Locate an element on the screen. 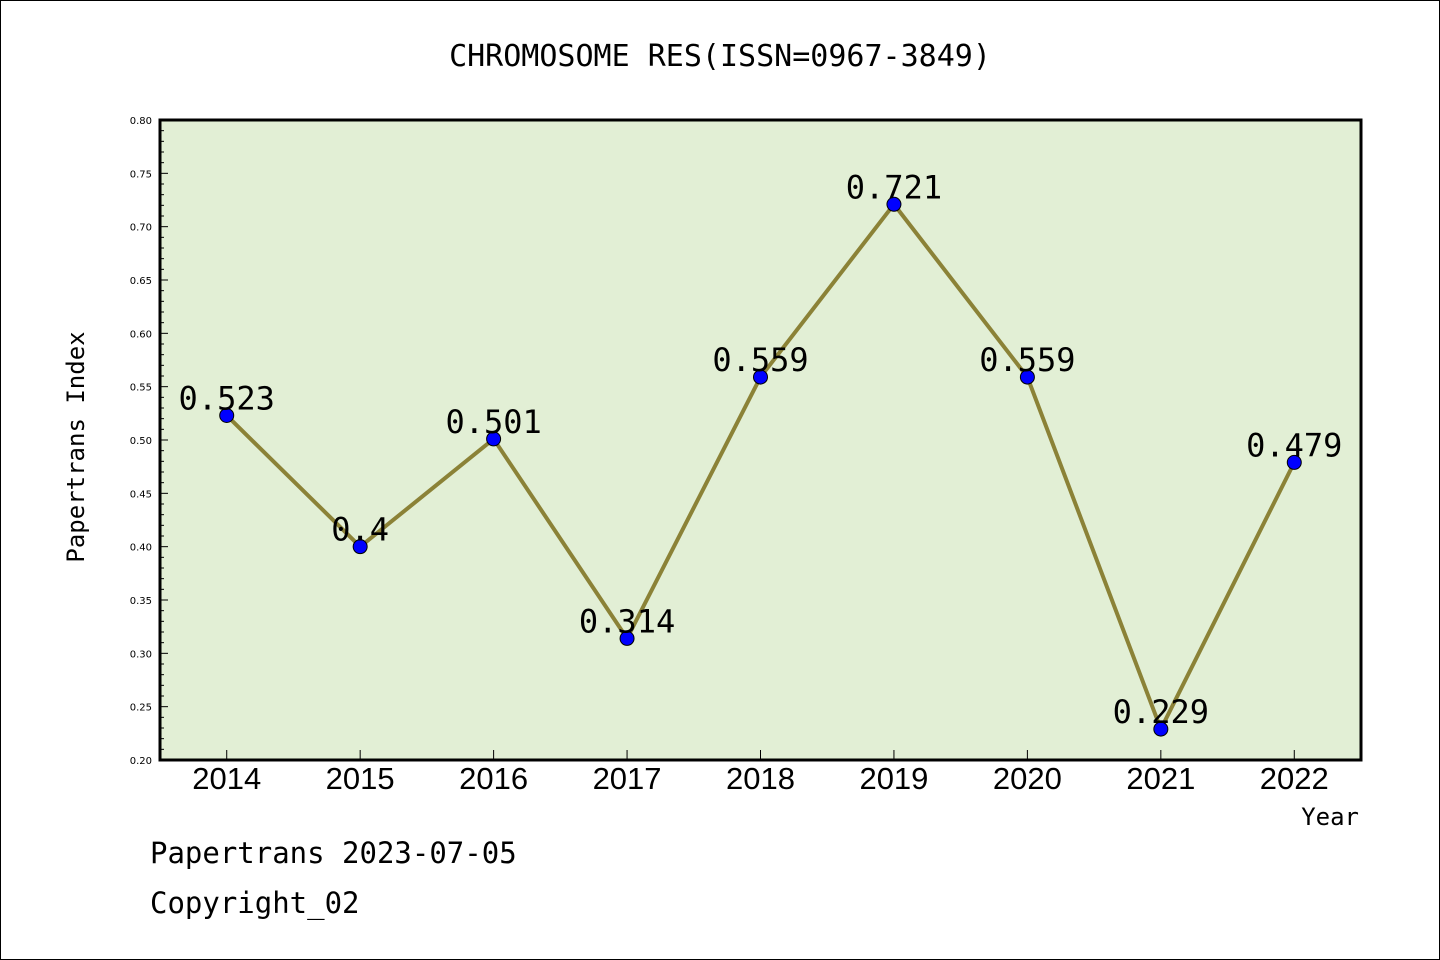 Image resolution: width=1440 pixels, height=960 pixels. y-axis-label: Papertrans Index is located at coordinates (76, 446).